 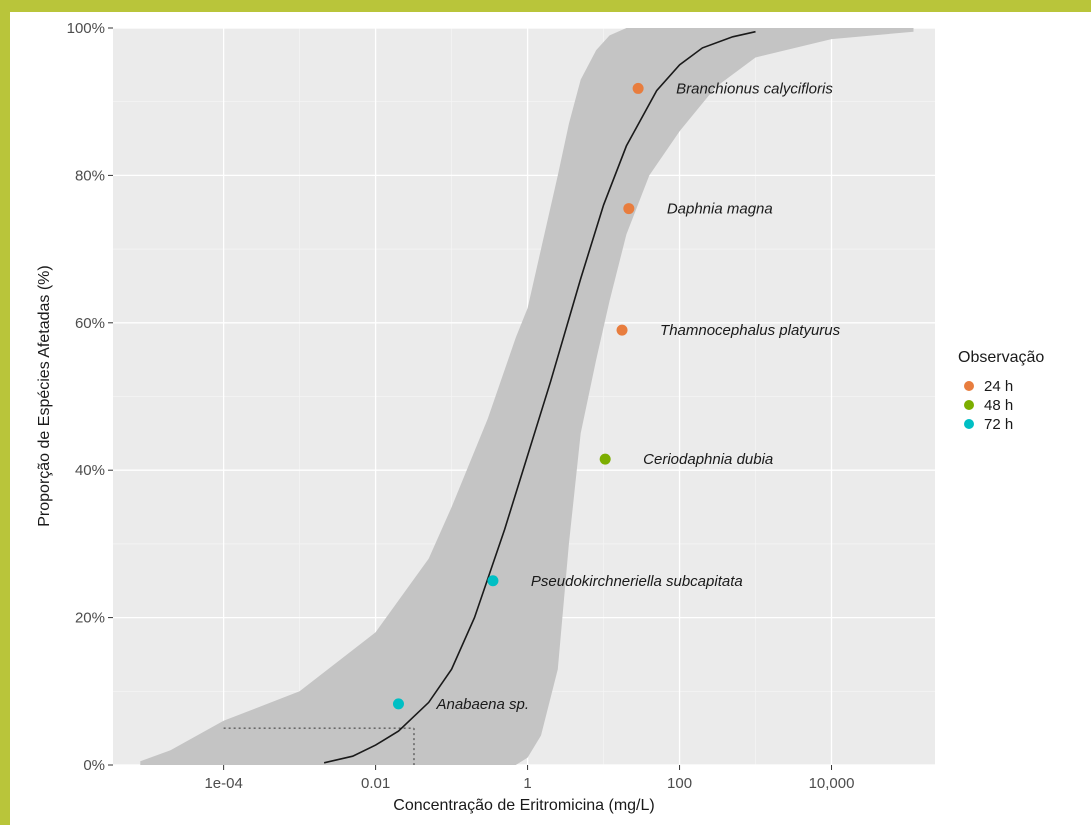 What do you see at coordinates (832, 783) in the screenshot?
I see `x-tick-label: 10,000` at bounding box center [832, 783].